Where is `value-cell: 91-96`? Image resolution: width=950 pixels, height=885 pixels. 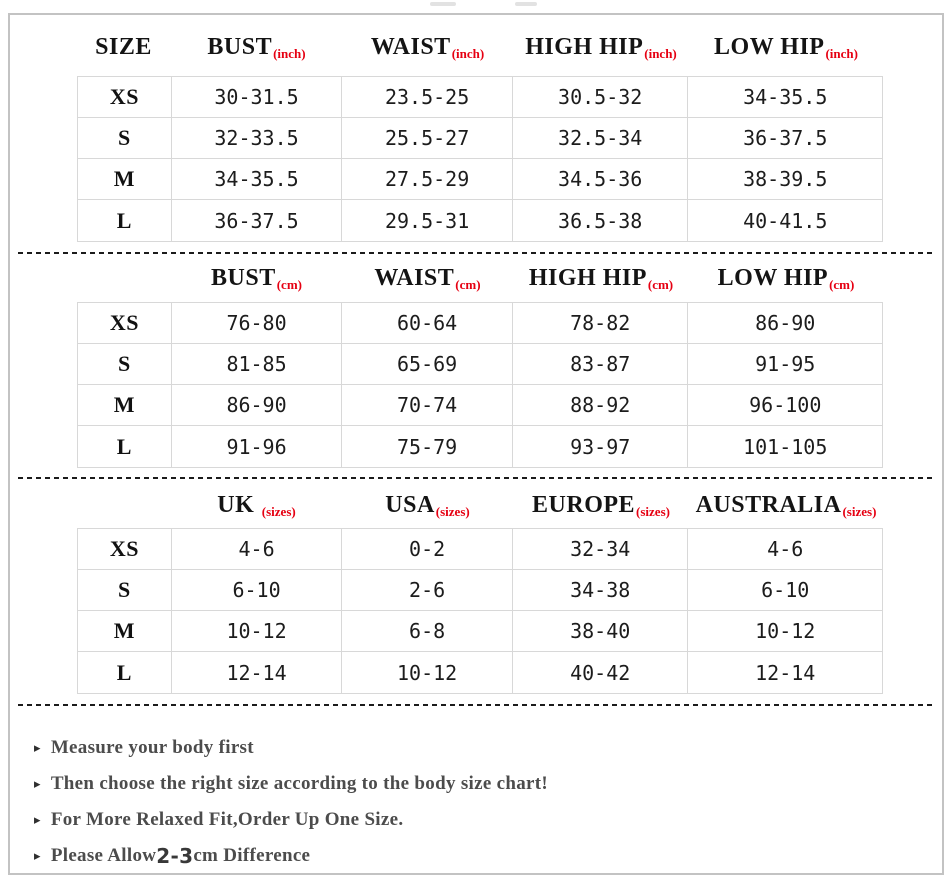
value-cell: 91-96 is located at coordinates (257, 446).